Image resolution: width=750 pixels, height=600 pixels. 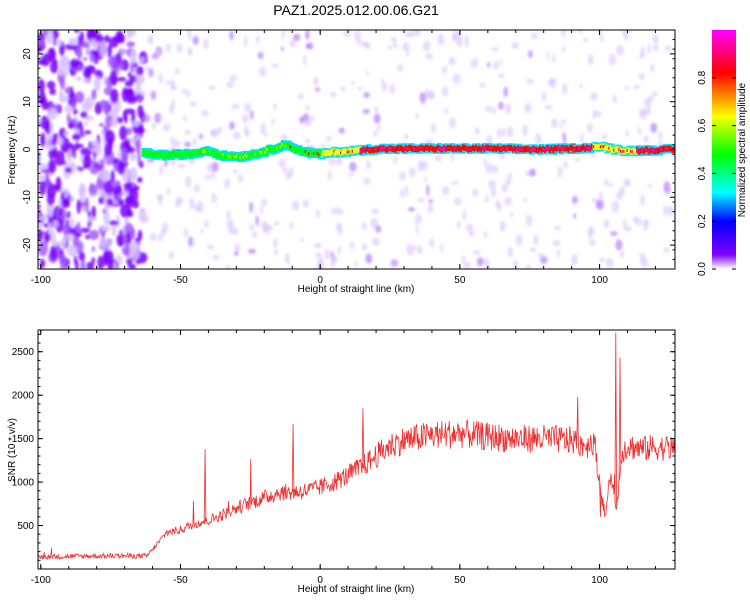 What do you see at coordinates (356, 10) in the screenshot?
I see `figure-title: PAZ1.2025.012.00.06.G21` at bounding box center [356, 10].